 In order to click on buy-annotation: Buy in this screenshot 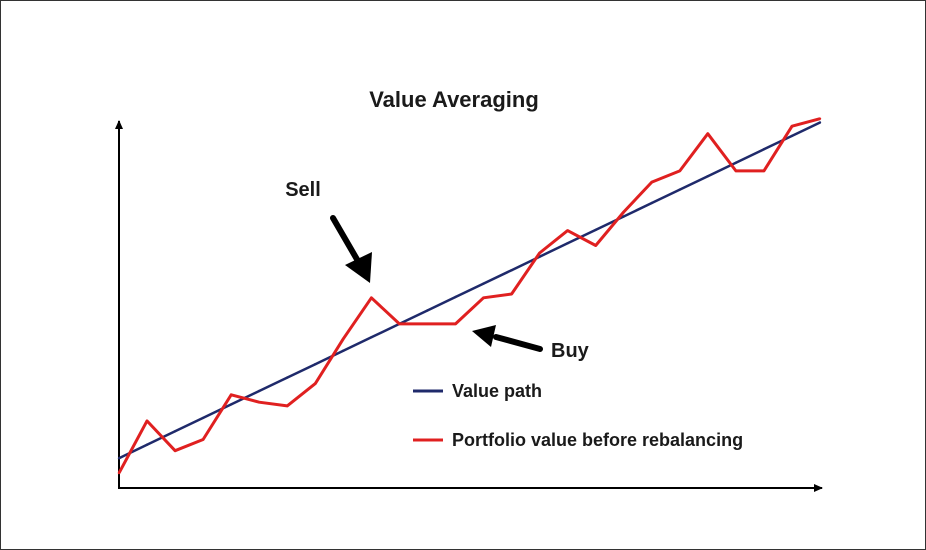, I will do `click(531, 343)`.